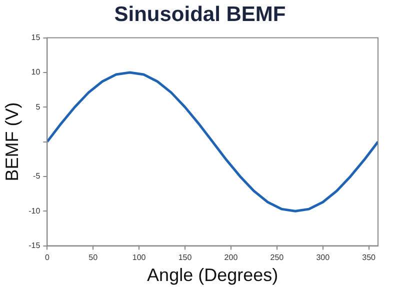 The image size is (400, 287). What do you see at coordinates (369, 257) in the screenshot?
I see `x-tick-label: 350` at bounding box center [369, 257].